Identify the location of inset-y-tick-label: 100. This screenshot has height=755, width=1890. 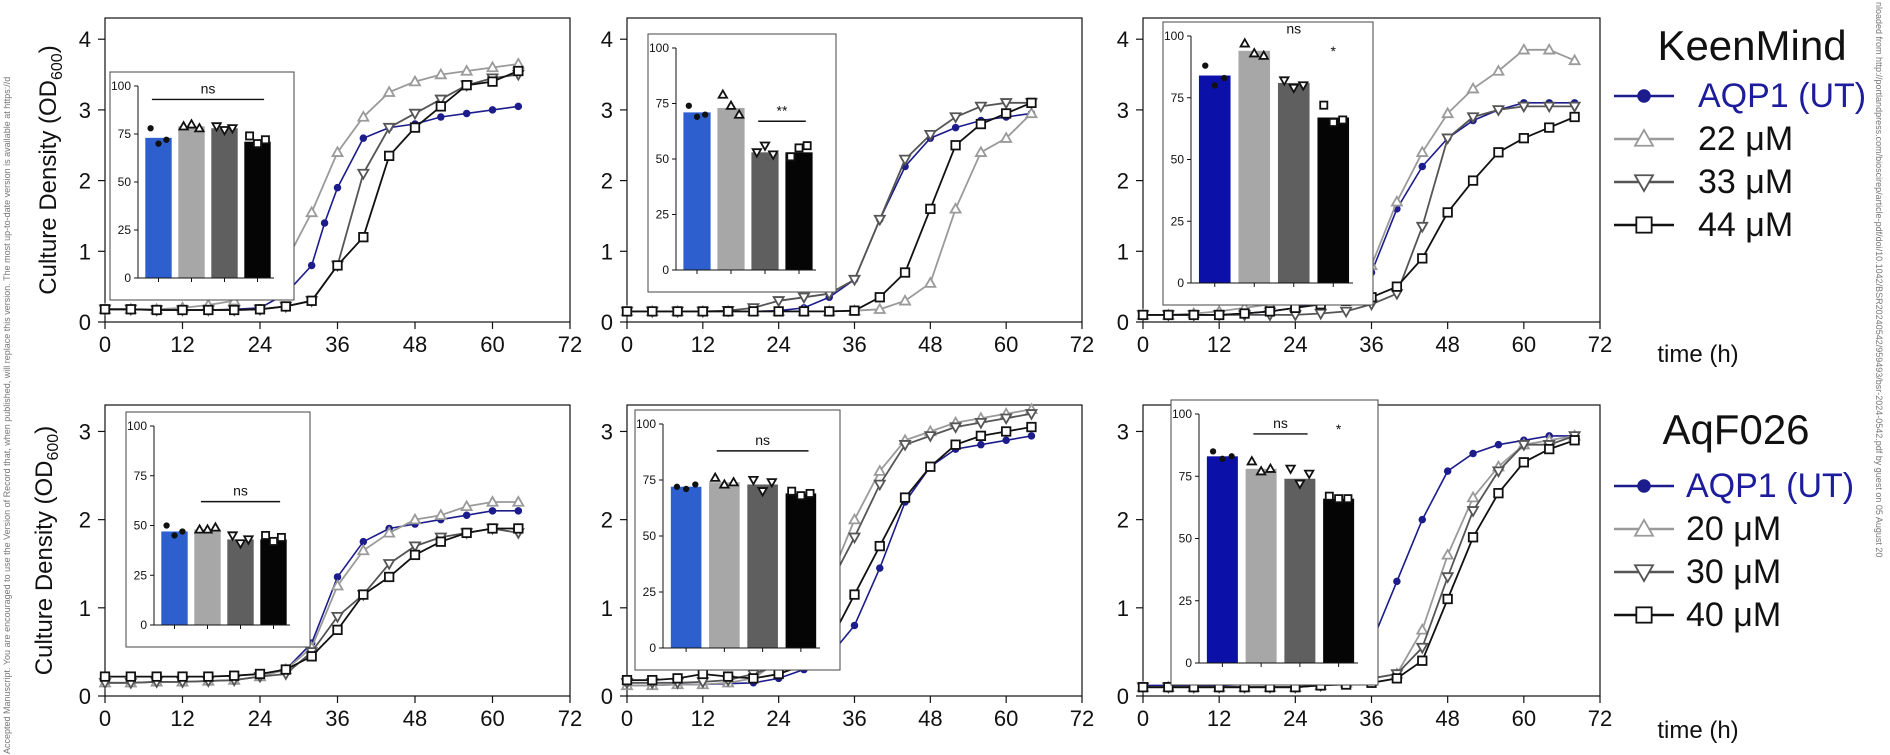
(659, 48).